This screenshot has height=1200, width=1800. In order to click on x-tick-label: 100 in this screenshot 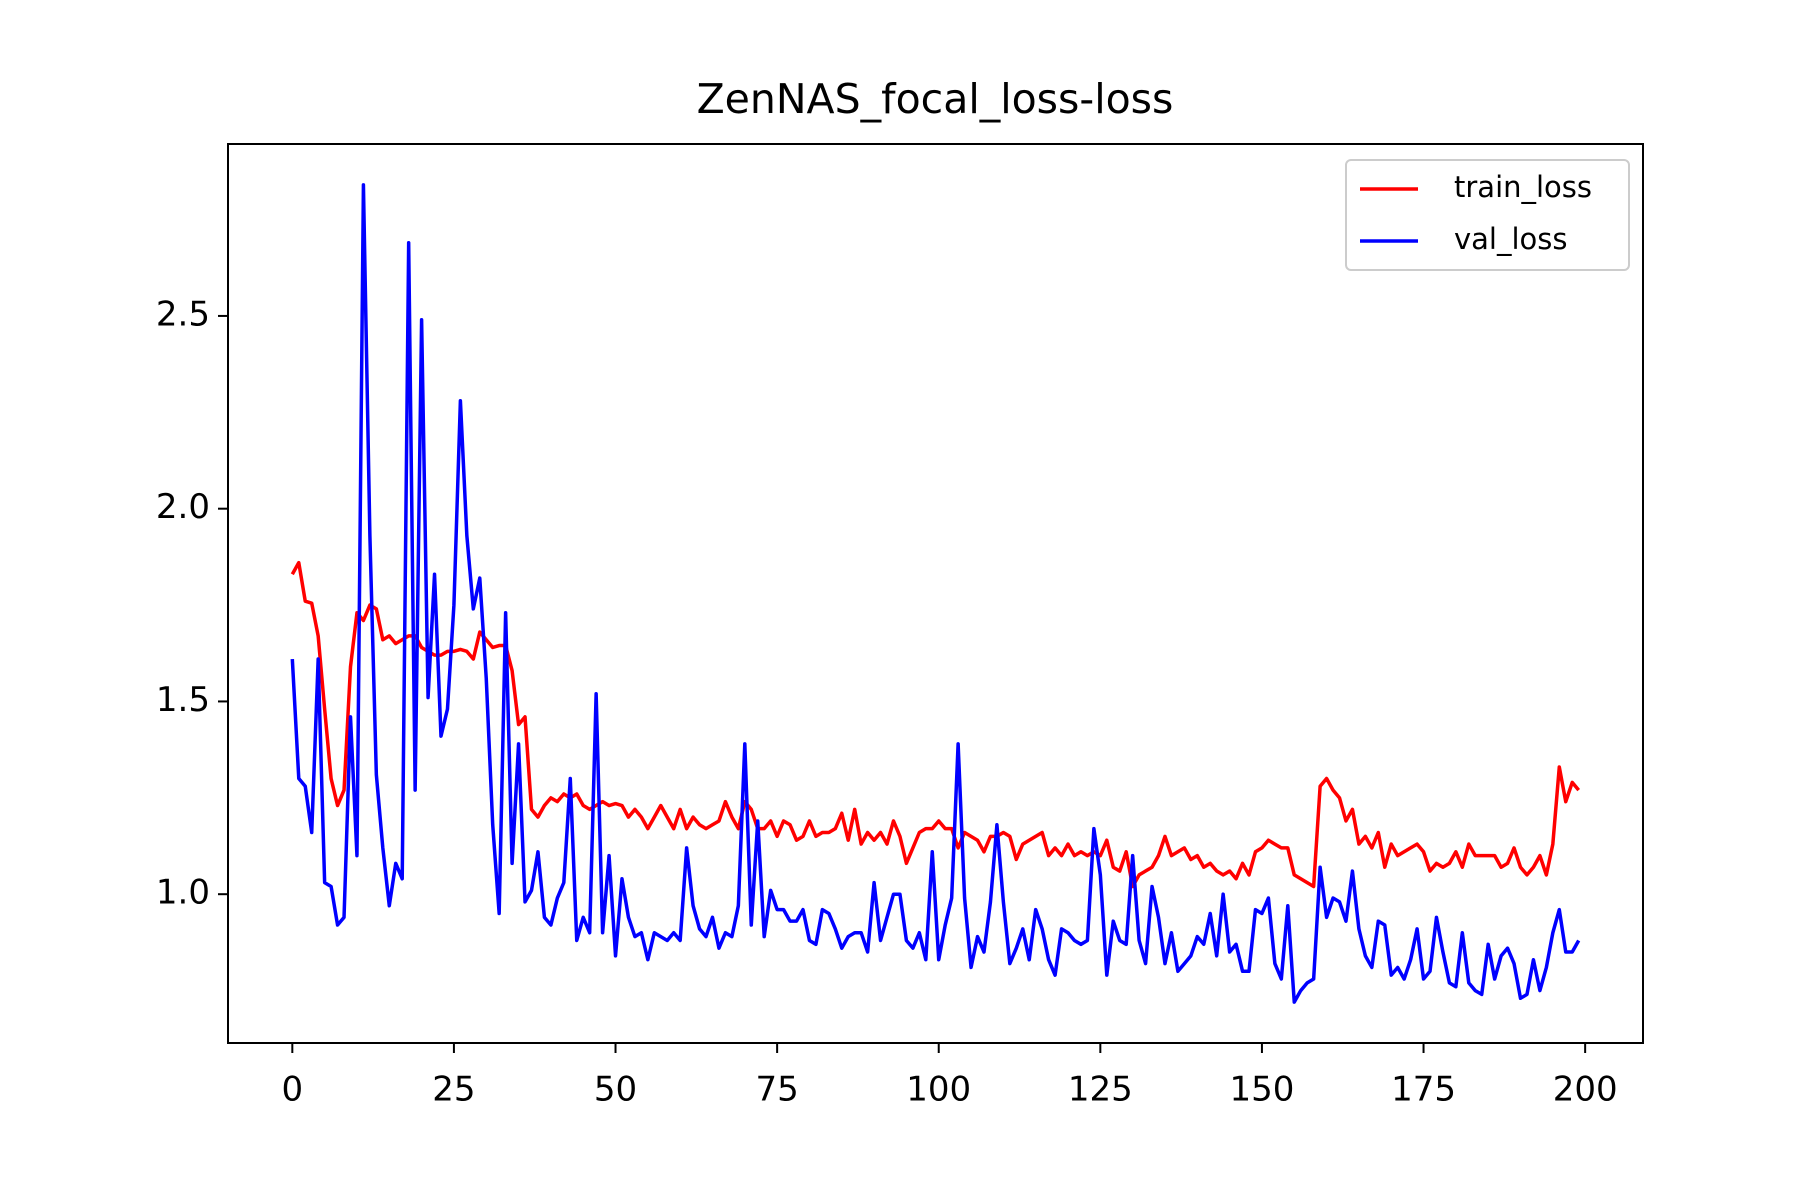, I will do `click(938, 1090)`.